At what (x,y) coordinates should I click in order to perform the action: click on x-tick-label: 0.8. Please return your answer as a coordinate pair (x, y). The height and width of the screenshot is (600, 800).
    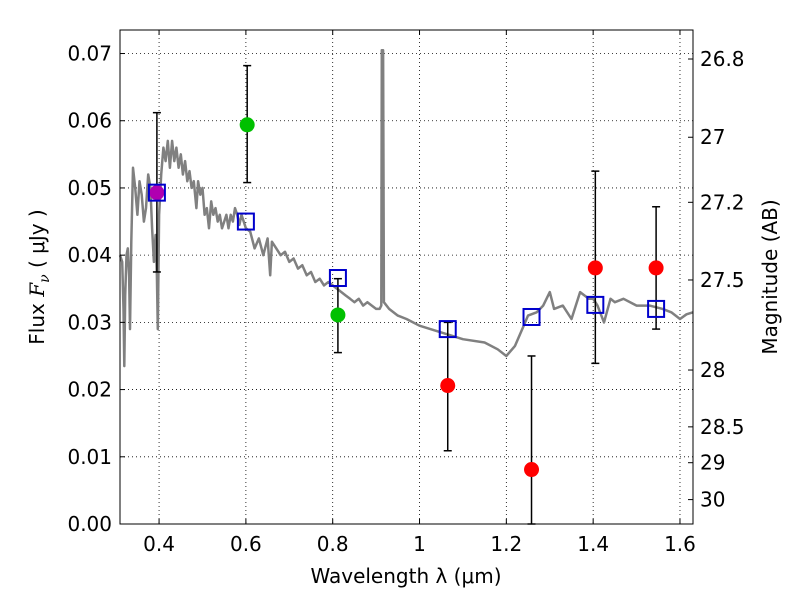
    Looking at the image, I should click on (333, 544).